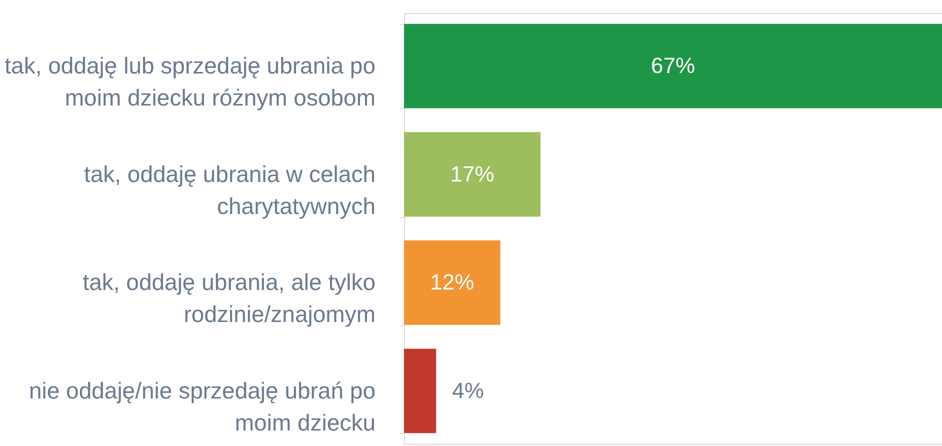 This screenshot has width=942, height=446. What do you see at coordinates (229, 298) in the screenshot?
I see `y-tick-label: tak, oddaję ubrania, ale tylko rodzinie/znajomym` at bounding box center [229, 298].